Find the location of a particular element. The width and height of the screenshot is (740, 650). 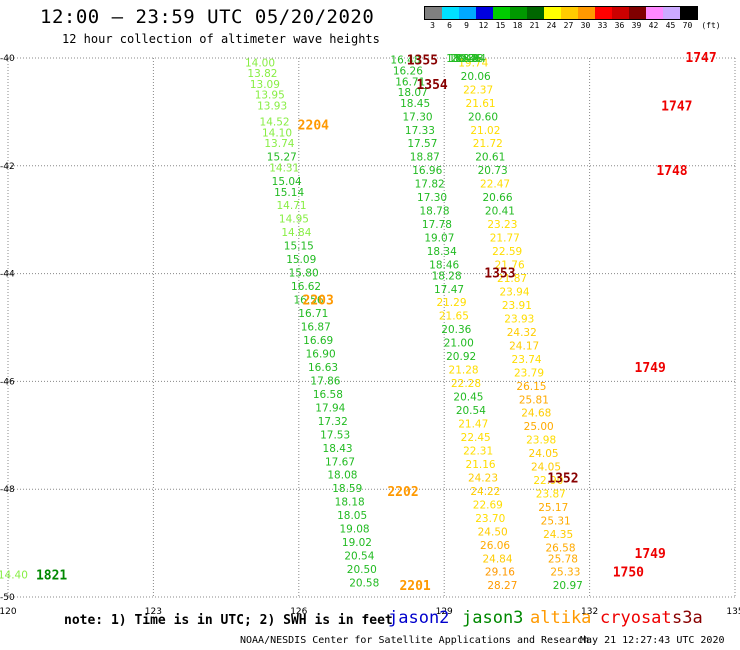

wave-height-value: 20.54 is located at coordinates (359, 557).